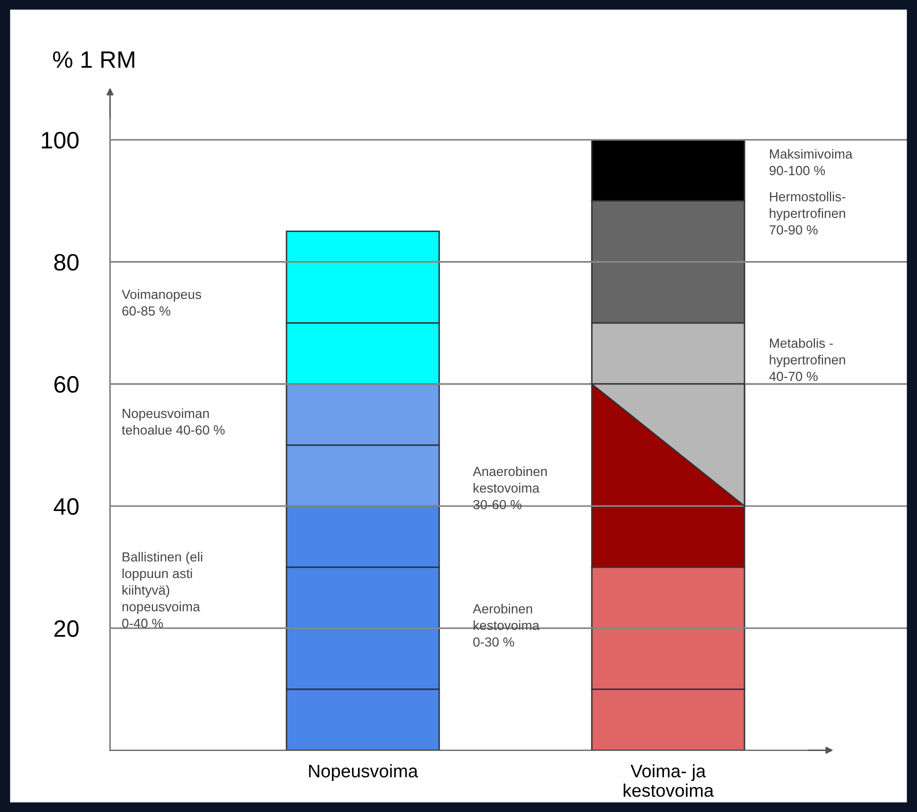  Describe the element at coordinates (66, 506) in the screenshot. I see `y-tick-label: 40` at that location.